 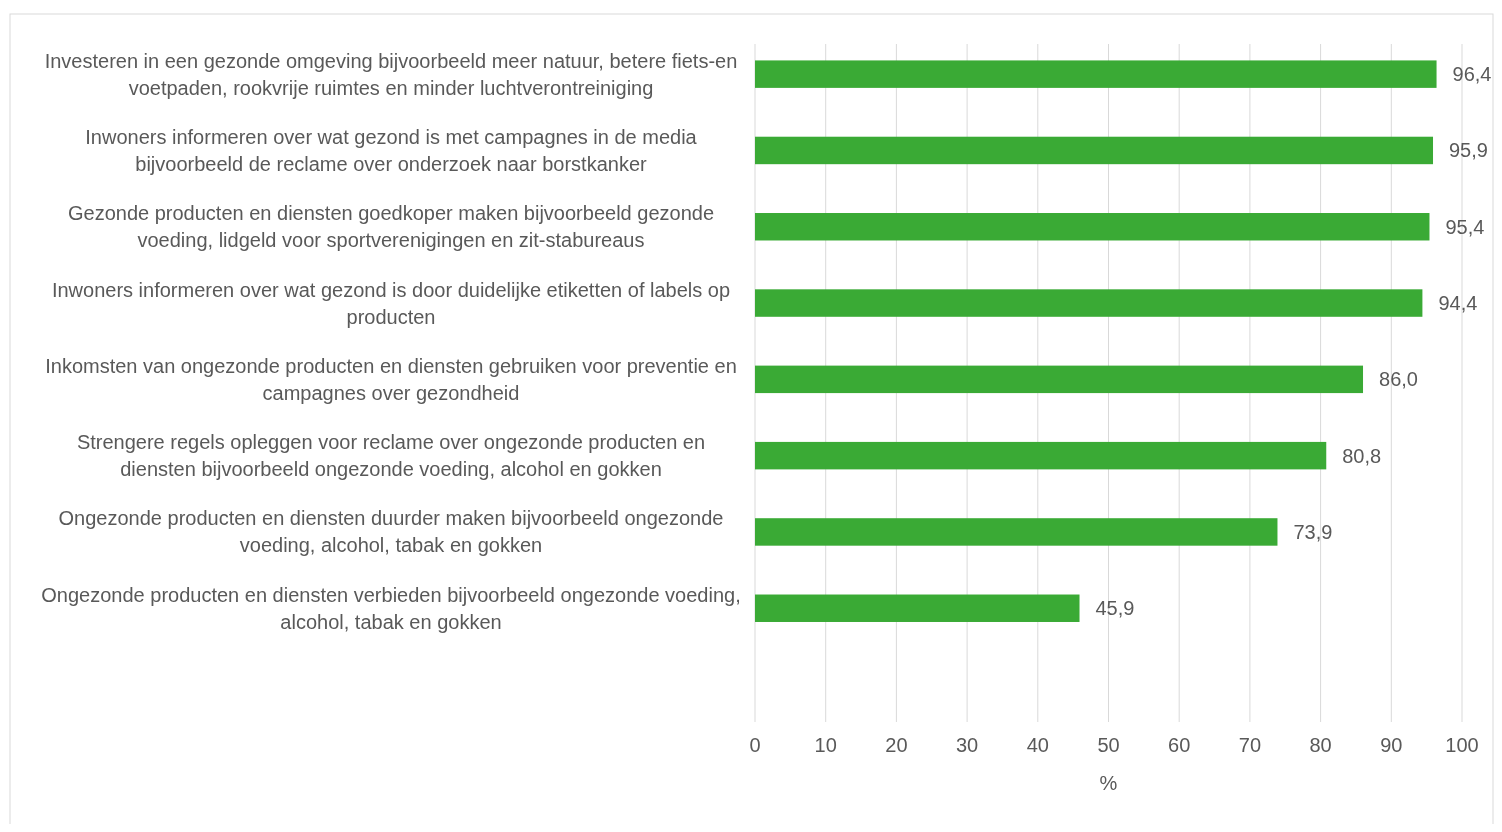 I want to click on y-tick-label: Ongezonde producten en diensten verbieden bijvoorbeeld ongezonde voeding, alcohol, tabak en gokken, so click(x=391, y=608).